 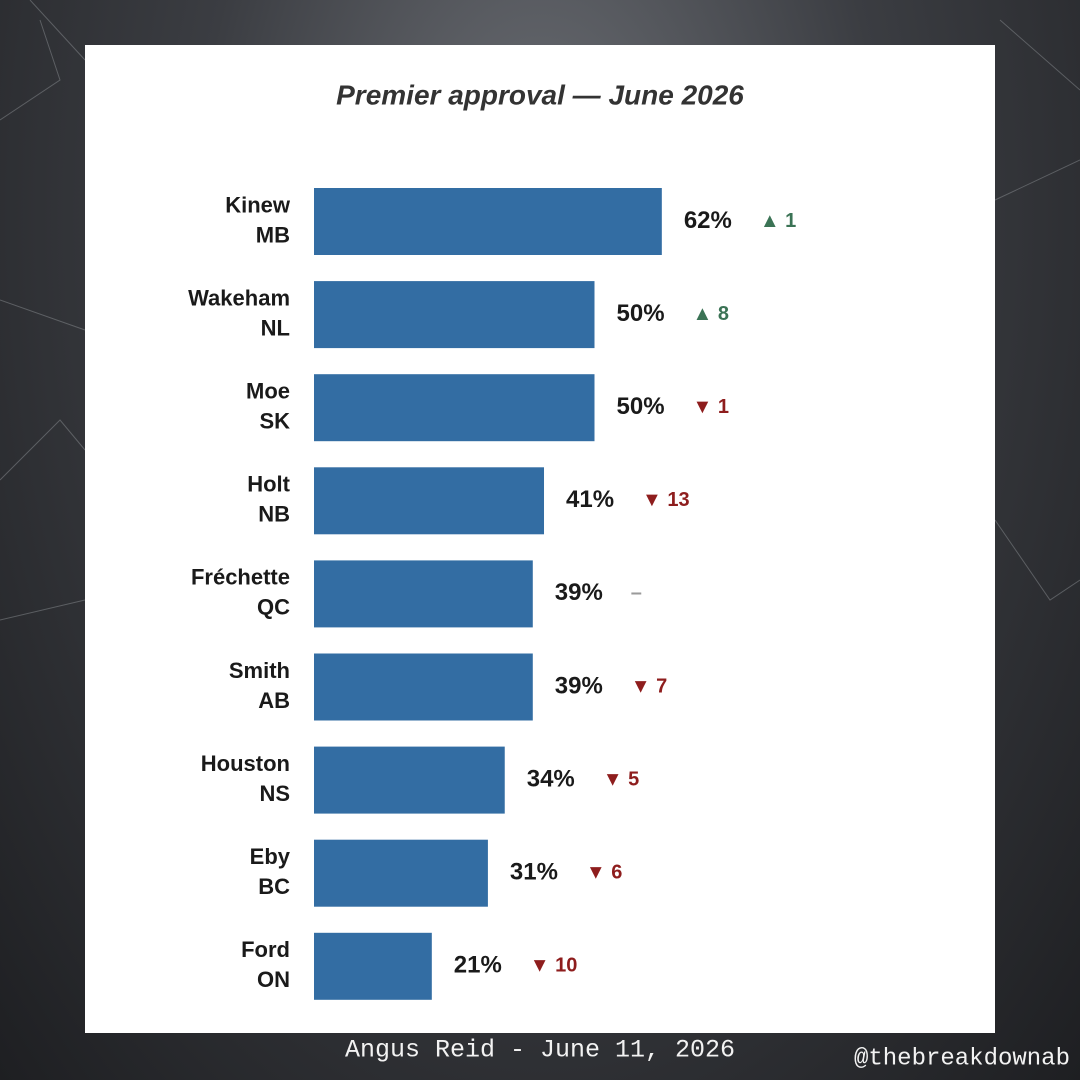 I want to click on category-label: Moe, so click(x=268, y=391).